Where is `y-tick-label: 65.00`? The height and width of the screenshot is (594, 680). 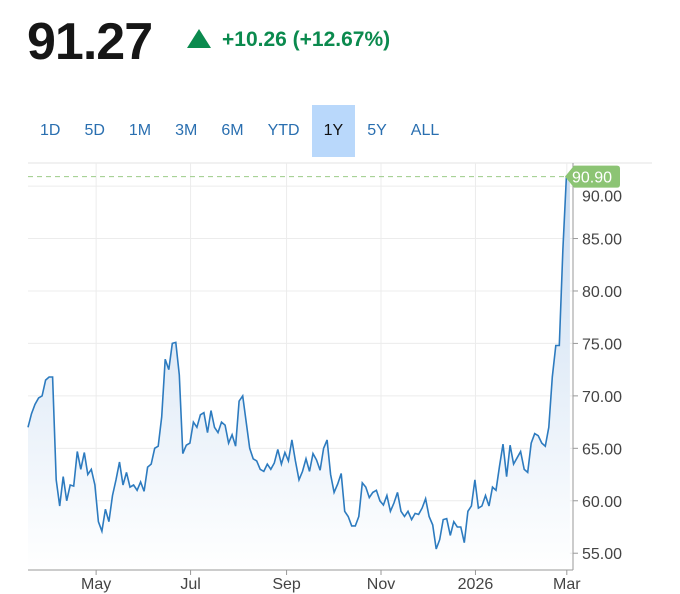 y-tick-label: 65.00 is located at coordinates (602, 449).